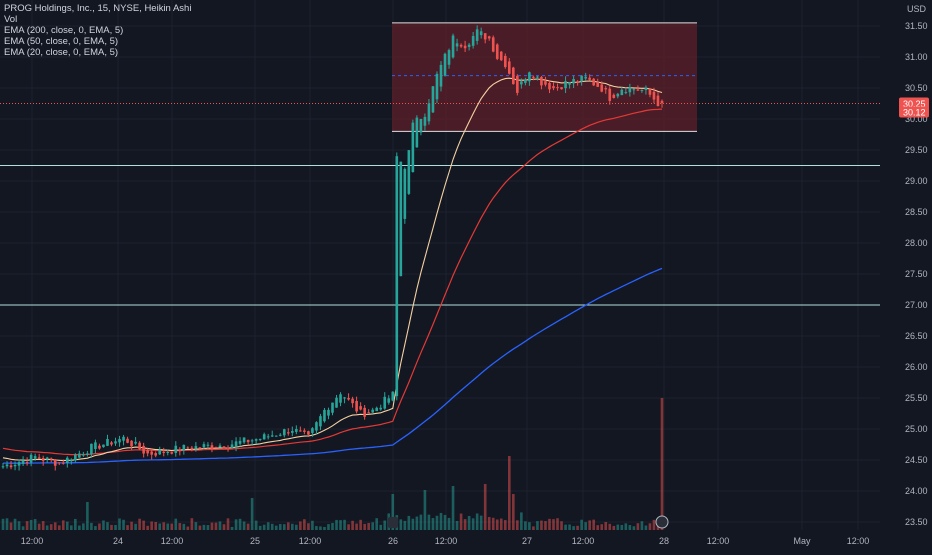 The image size is (932, 555). Describe the element at coordinates (64, 30) in the screenshot. I see `legend-ema200: EMA (200, close, 0, EMA, 5)` at that location.